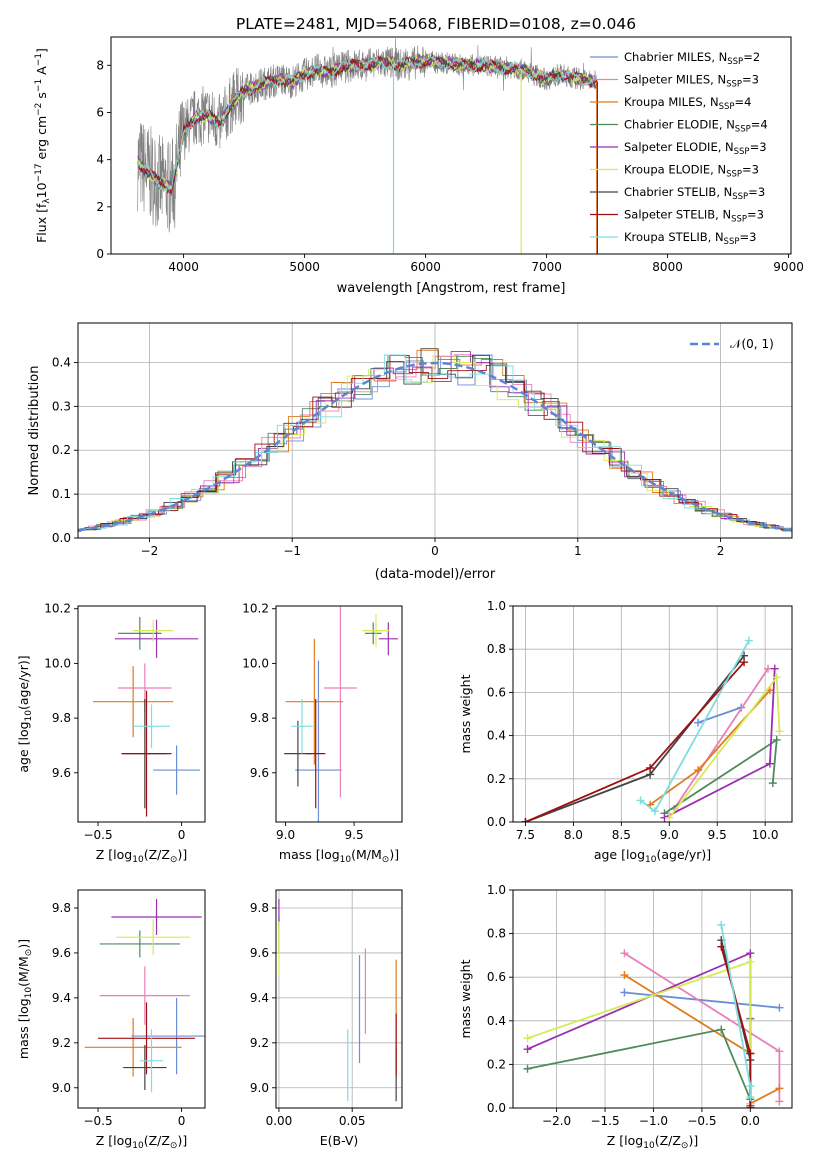 This screenshot has height=1170, width=819. What do you see at coordinates (451, 288) in the screenshot?
I see `spectrum-xlabel: wavelength [Angstrom, rest frame]` at bounding box center [451, 288].